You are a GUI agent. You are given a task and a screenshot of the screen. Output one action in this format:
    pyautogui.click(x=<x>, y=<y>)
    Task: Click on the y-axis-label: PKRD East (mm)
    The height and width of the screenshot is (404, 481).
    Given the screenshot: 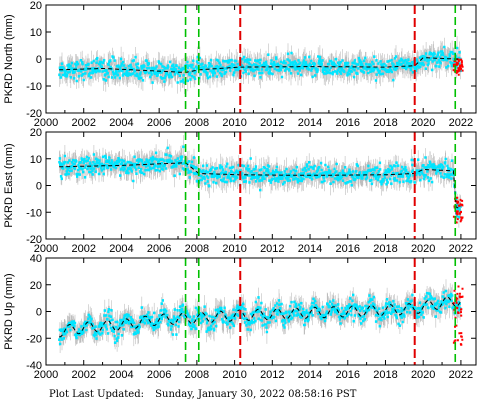 What is the action you would take?
    pyautogui.click(x=9, y=185)
    